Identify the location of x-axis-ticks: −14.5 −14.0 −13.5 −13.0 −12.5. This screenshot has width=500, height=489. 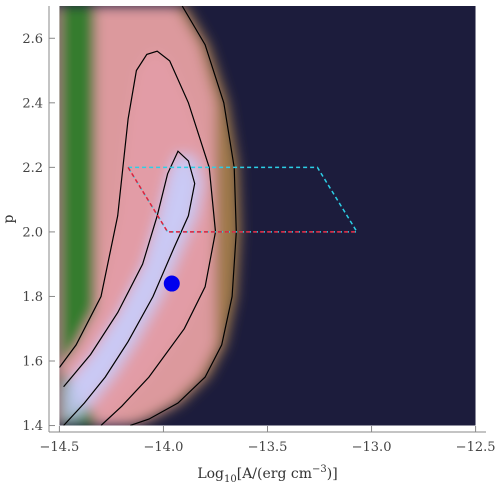
(267, 440).